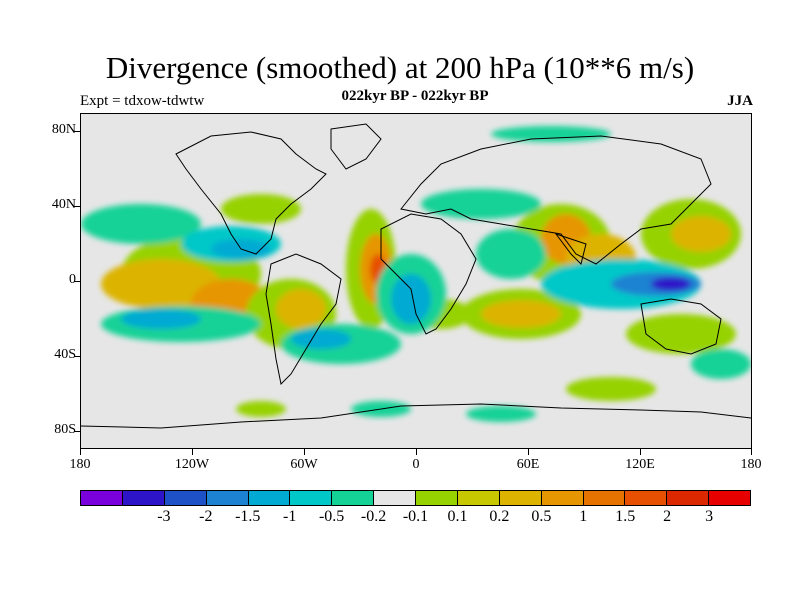 This screenshot has width=800, height=600. I want to click on colorbar-label: -3, so click(164, 516).